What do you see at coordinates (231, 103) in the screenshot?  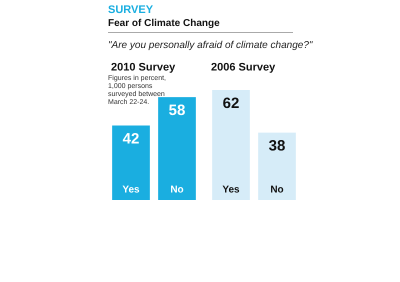 I see `data-label: 62` at bounding box center [231, 103].